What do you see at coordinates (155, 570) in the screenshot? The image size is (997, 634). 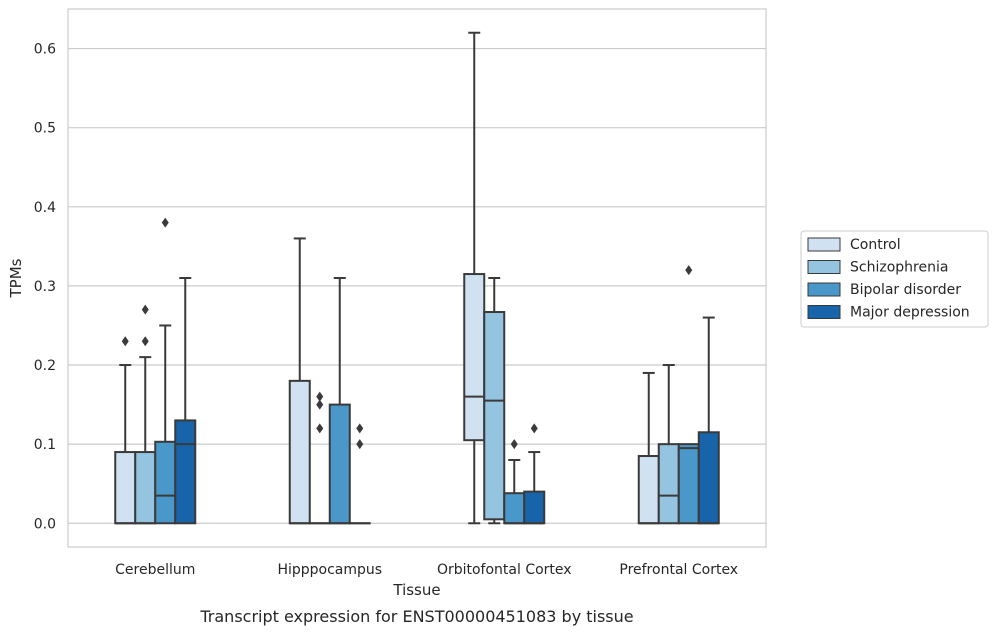 I see `x-tick-label: Cerebellum` at bounding box center [155, 570].